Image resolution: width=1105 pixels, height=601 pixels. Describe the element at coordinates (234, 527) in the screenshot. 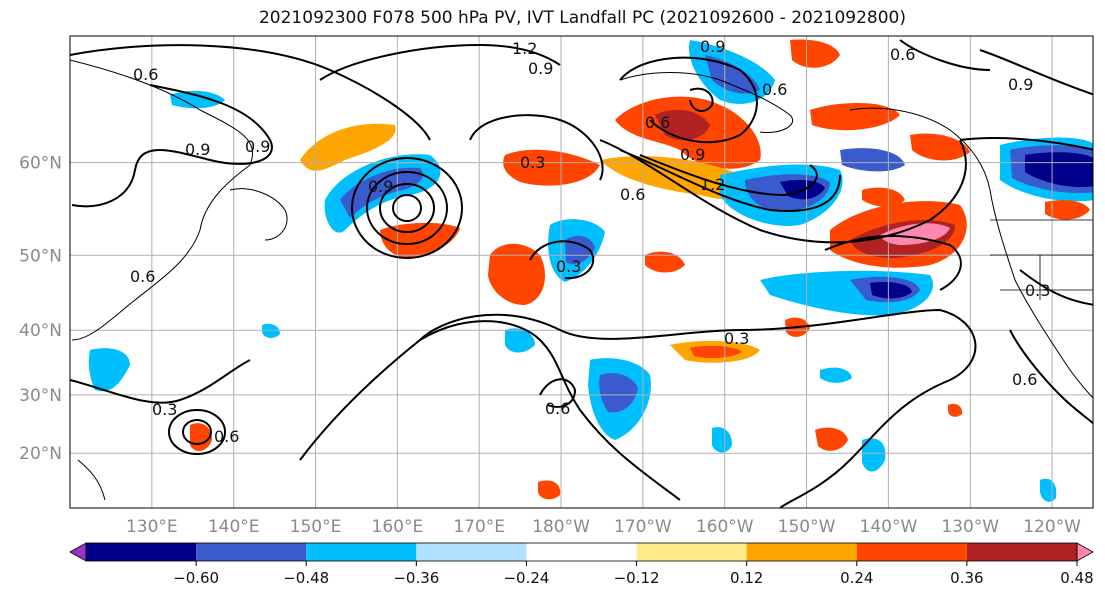

I see `lon-tick-label: 140°E` at that location.